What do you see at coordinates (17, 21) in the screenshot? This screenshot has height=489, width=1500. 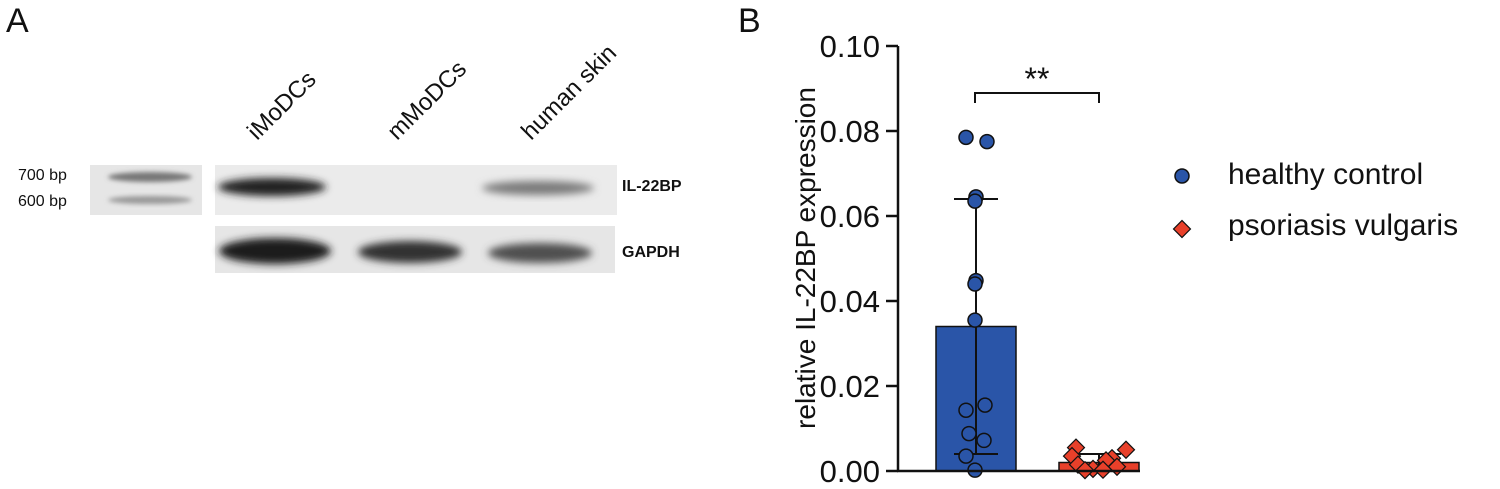 I see `panel-a-letter: A` at bounding box center [17, 21].